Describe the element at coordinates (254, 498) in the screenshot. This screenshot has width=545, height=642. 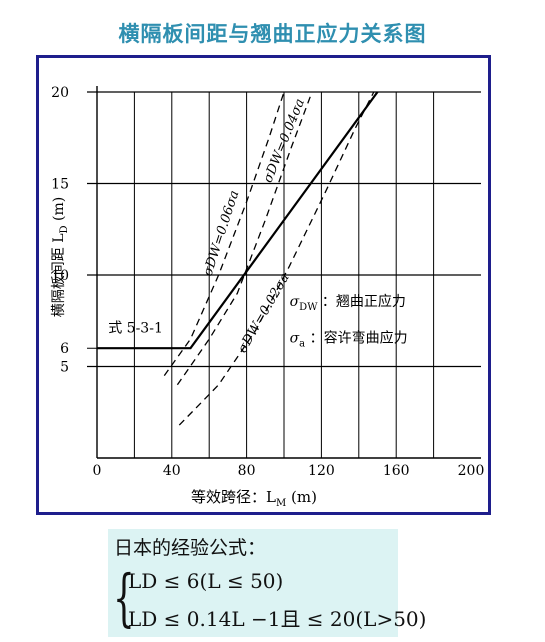
I see `x-axis-label: 等效跨径：LM (m)` at that location.